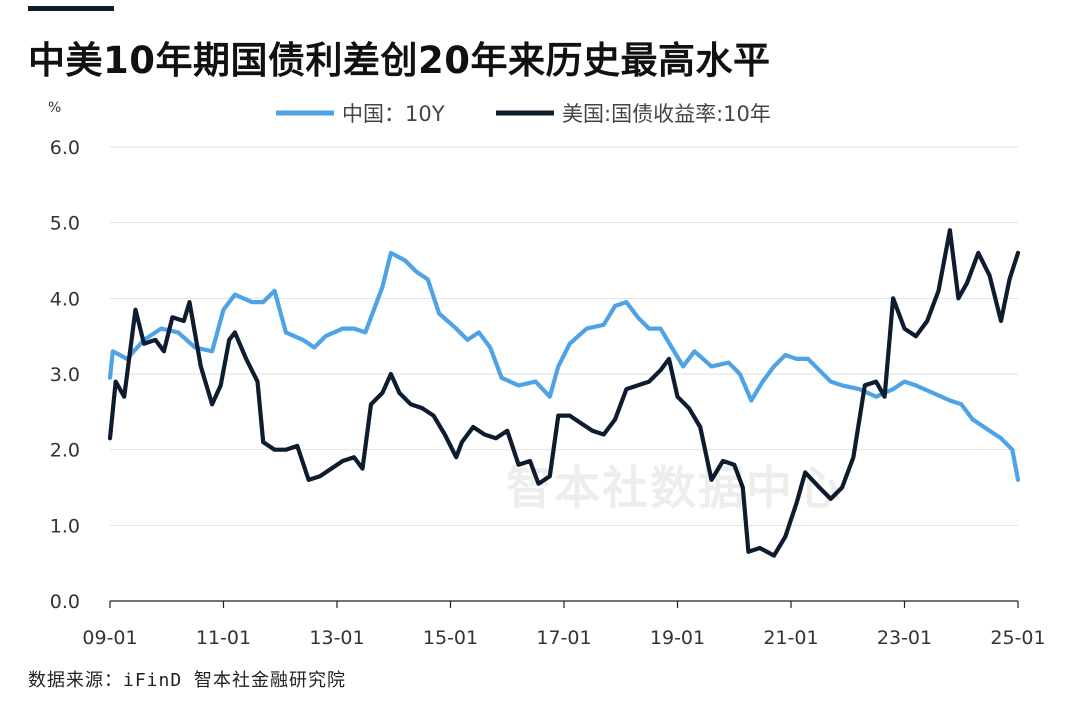 This screenshot has width=1080, height=706. Describe the element at coordinates (65, 451) in the screenshot. I see `y-tick-label: 2.0` at that location.